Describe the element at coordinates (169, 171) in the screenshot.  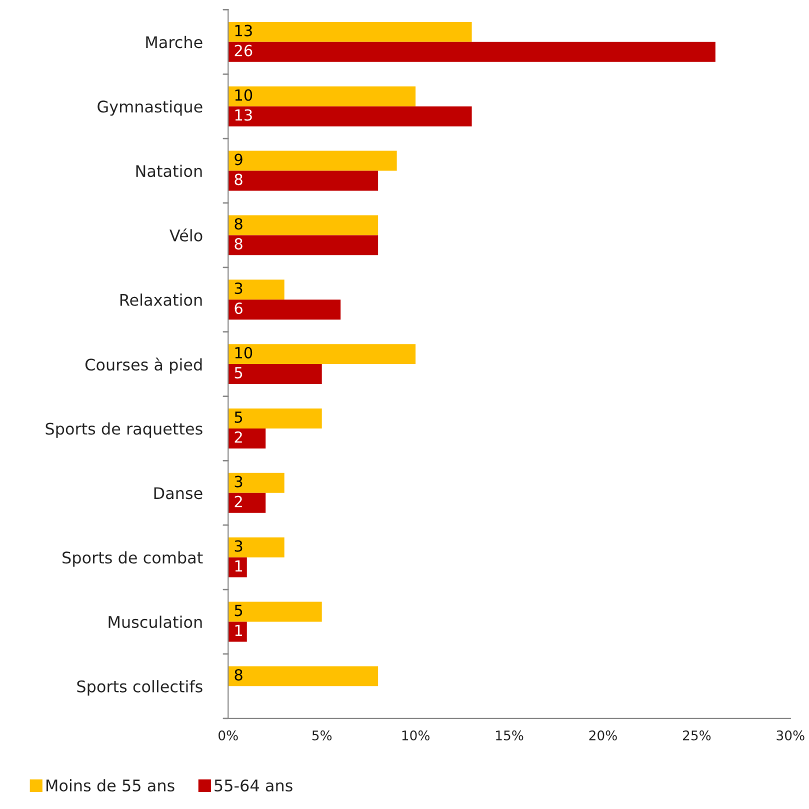
I see `y-tick-label: Natation` at that location.